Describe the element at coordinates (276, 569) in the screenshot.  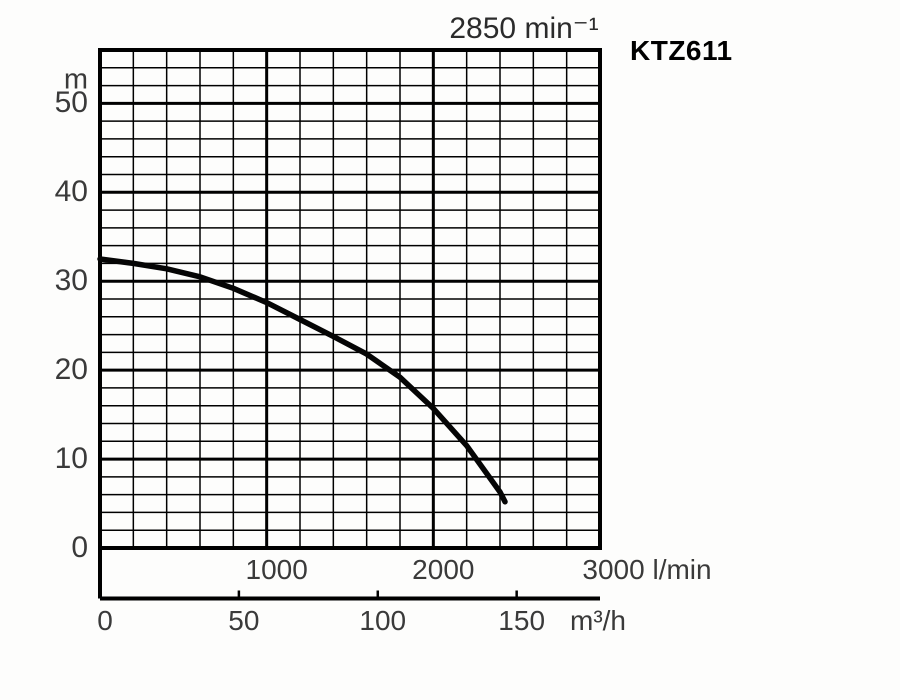
I see `x-primary-tick-label: 1000` at that location.